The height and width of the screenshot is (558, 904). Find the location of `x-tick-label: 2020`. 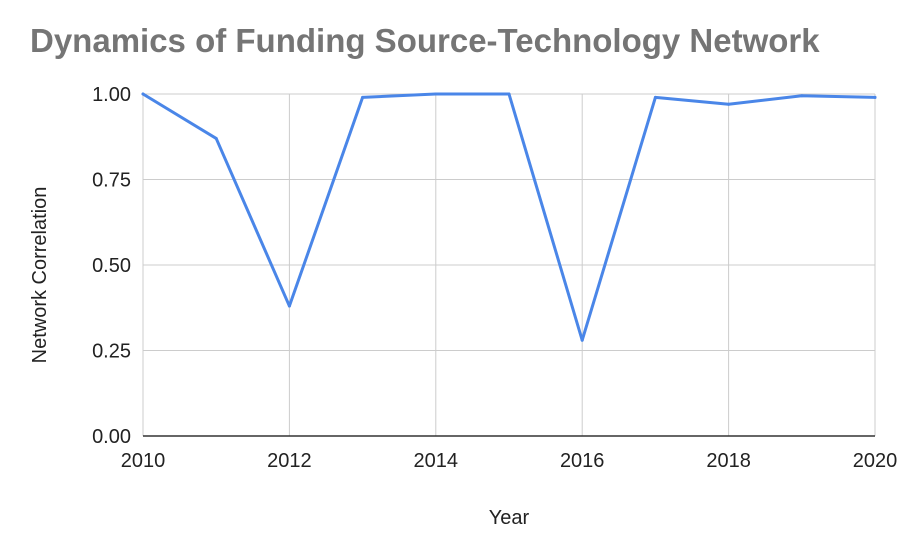

x-tick-label: 2020 is located at coordinates (875, 461).